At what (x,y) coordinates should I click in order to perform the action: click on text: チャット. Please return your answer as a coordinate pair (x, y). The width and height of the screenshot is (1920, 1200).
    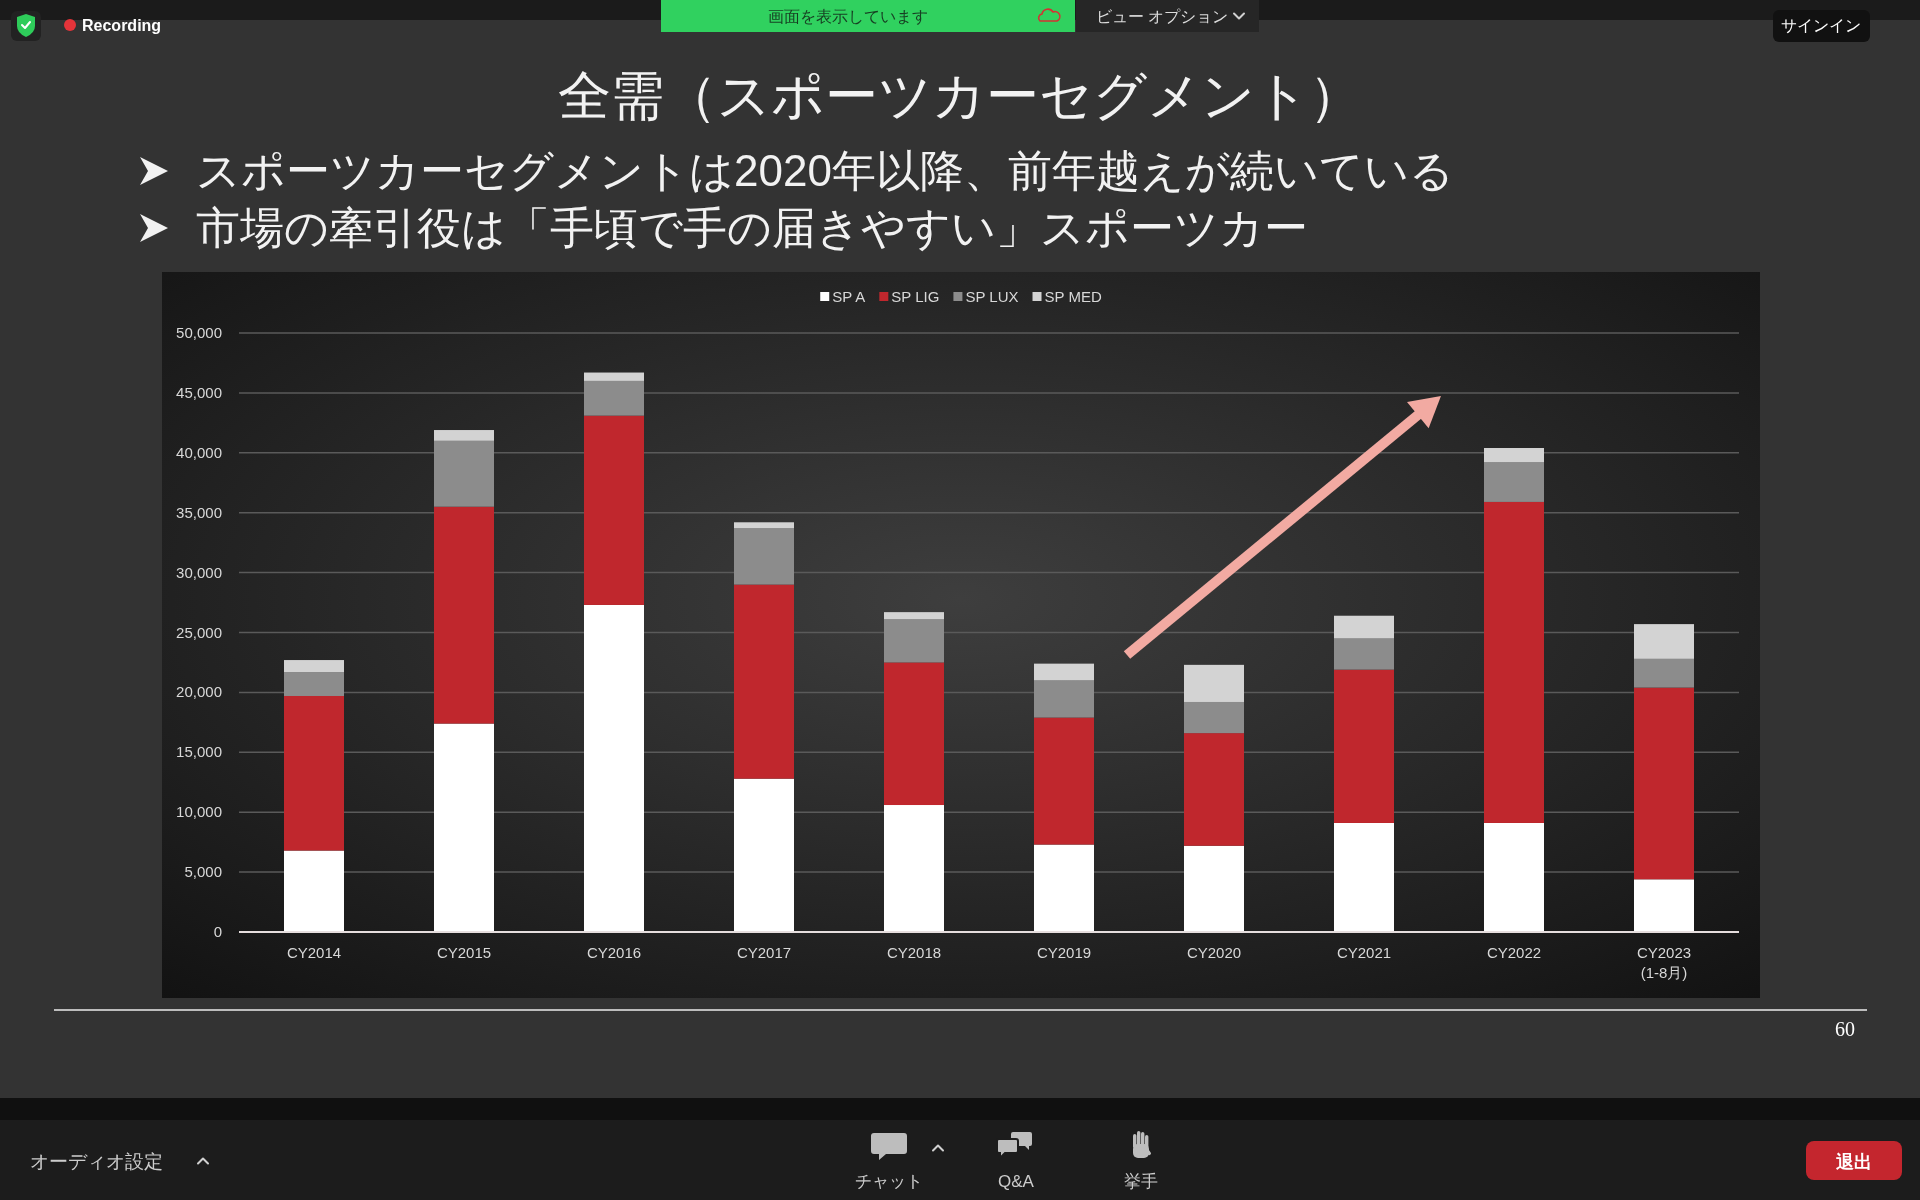
    Looking at the image, I should click on (889, 1181).